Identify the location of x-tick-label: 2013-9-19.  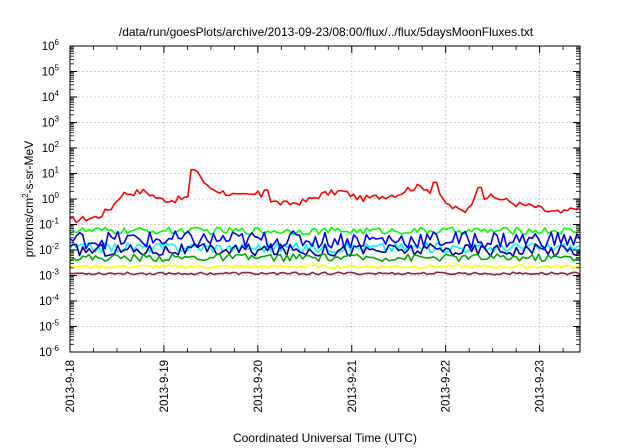
(165, 386).